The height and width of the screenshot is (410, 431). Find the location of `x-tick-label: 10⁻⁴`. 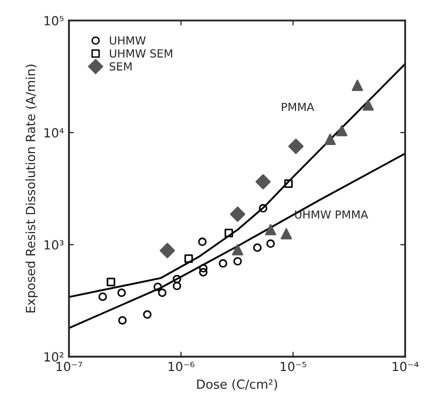

x-tick-label: 10⁻⁴ is located at coordinates (405, 367).